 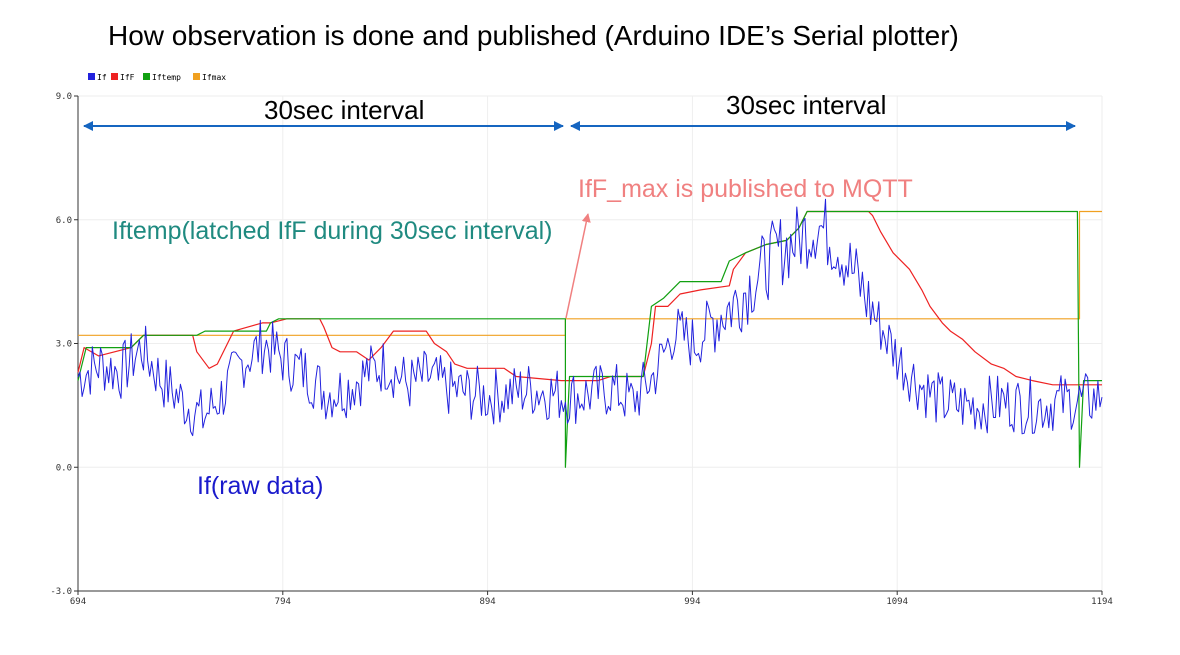 I want to click on interval-annotations: 30sec interval 30sec interval, so click(x=579, y=110).